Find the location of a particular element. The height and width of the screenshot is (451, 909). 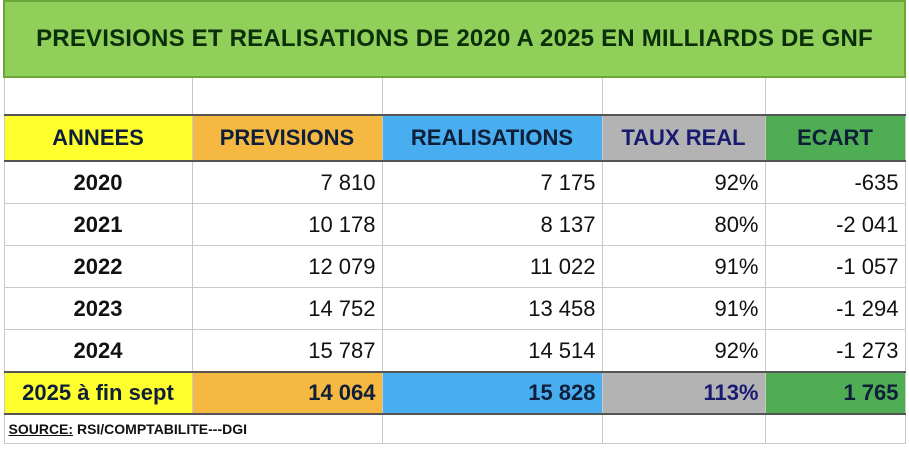

source-cell: SOURCE: RSI/COMPTABILITE---DGI is located at coordinates (193, 428).